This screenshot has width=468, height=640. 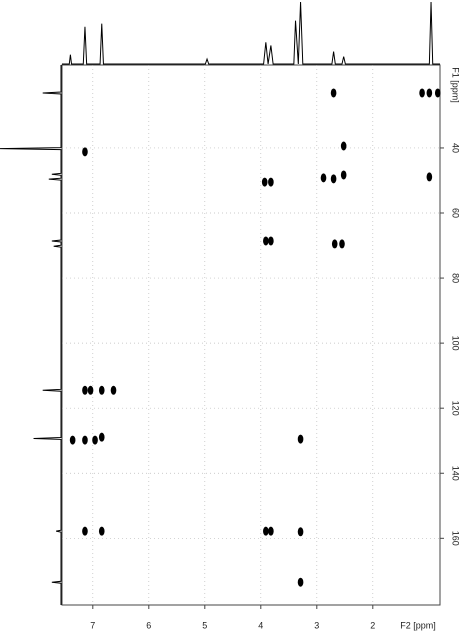 I want to click on y-tick-label: 100, so click(x=456, y=343).